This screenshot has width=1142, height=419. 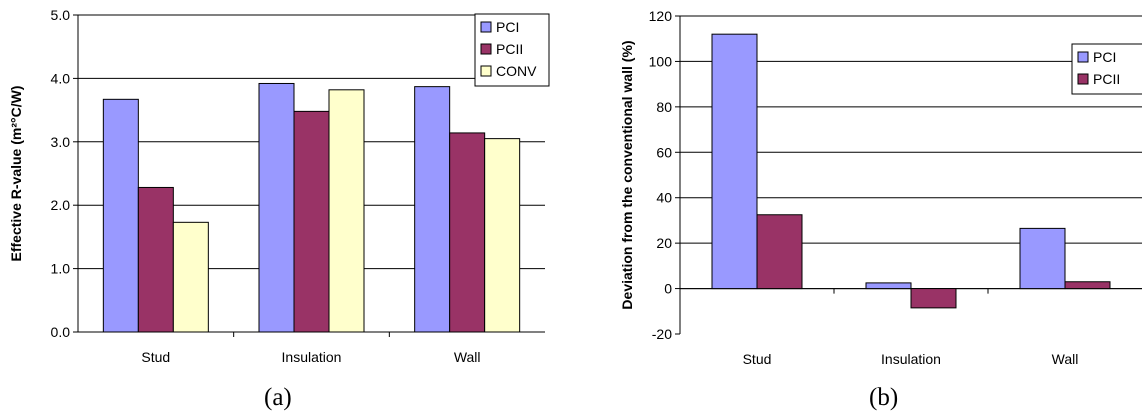 I want to click on y-tick-label: 60, so click(x=664, y=152).